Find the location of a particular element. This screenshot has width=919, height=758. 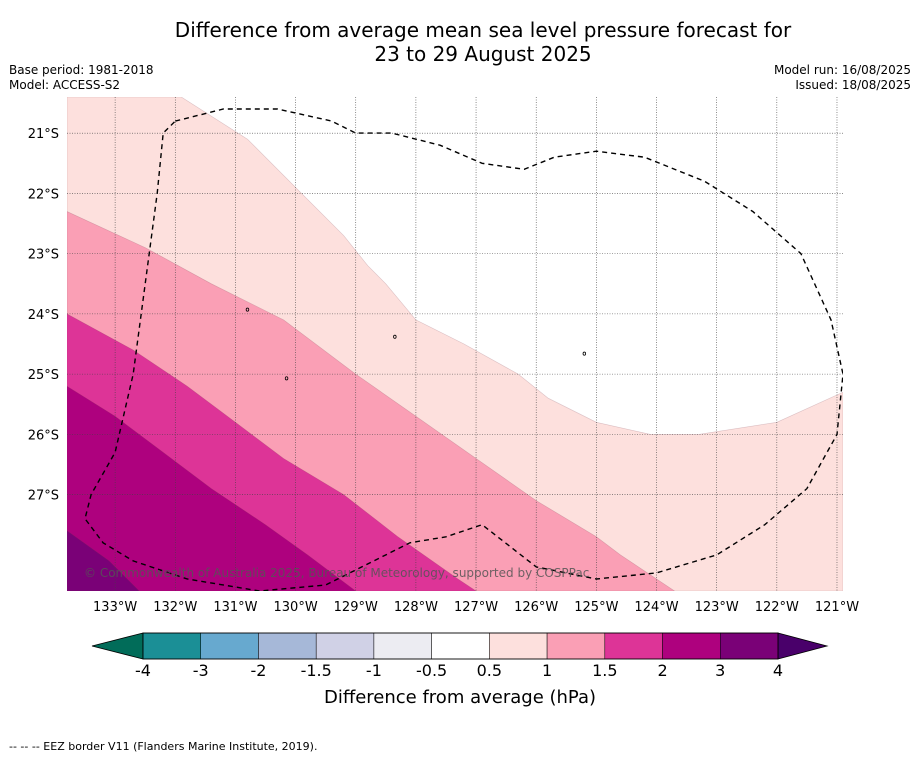

x-tick-label: 133°W is located at coordinates (115, 607).